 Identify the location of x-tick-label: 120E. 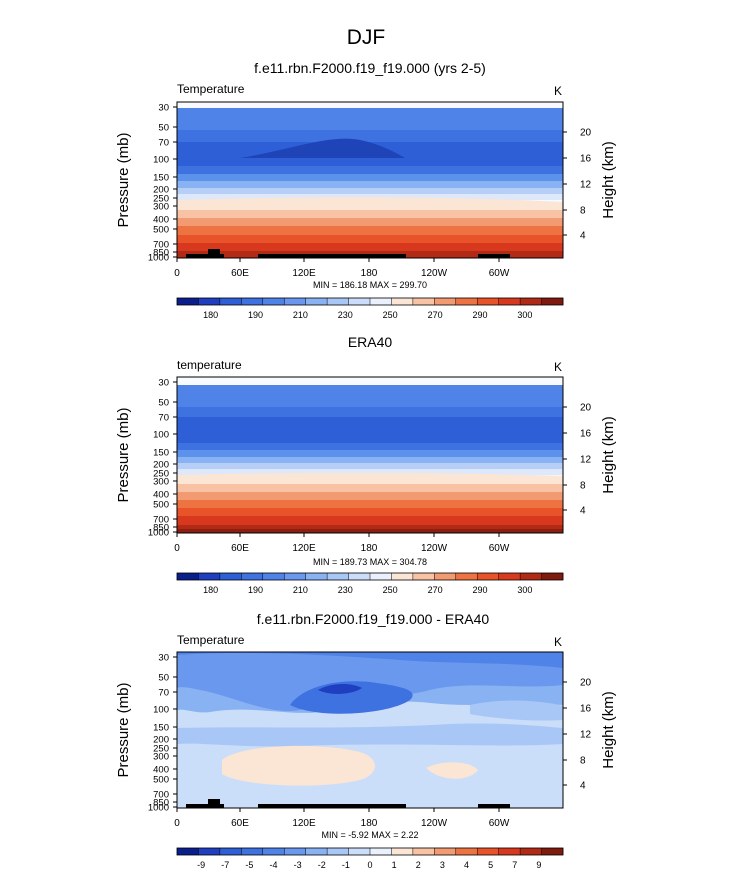
(304, 548).